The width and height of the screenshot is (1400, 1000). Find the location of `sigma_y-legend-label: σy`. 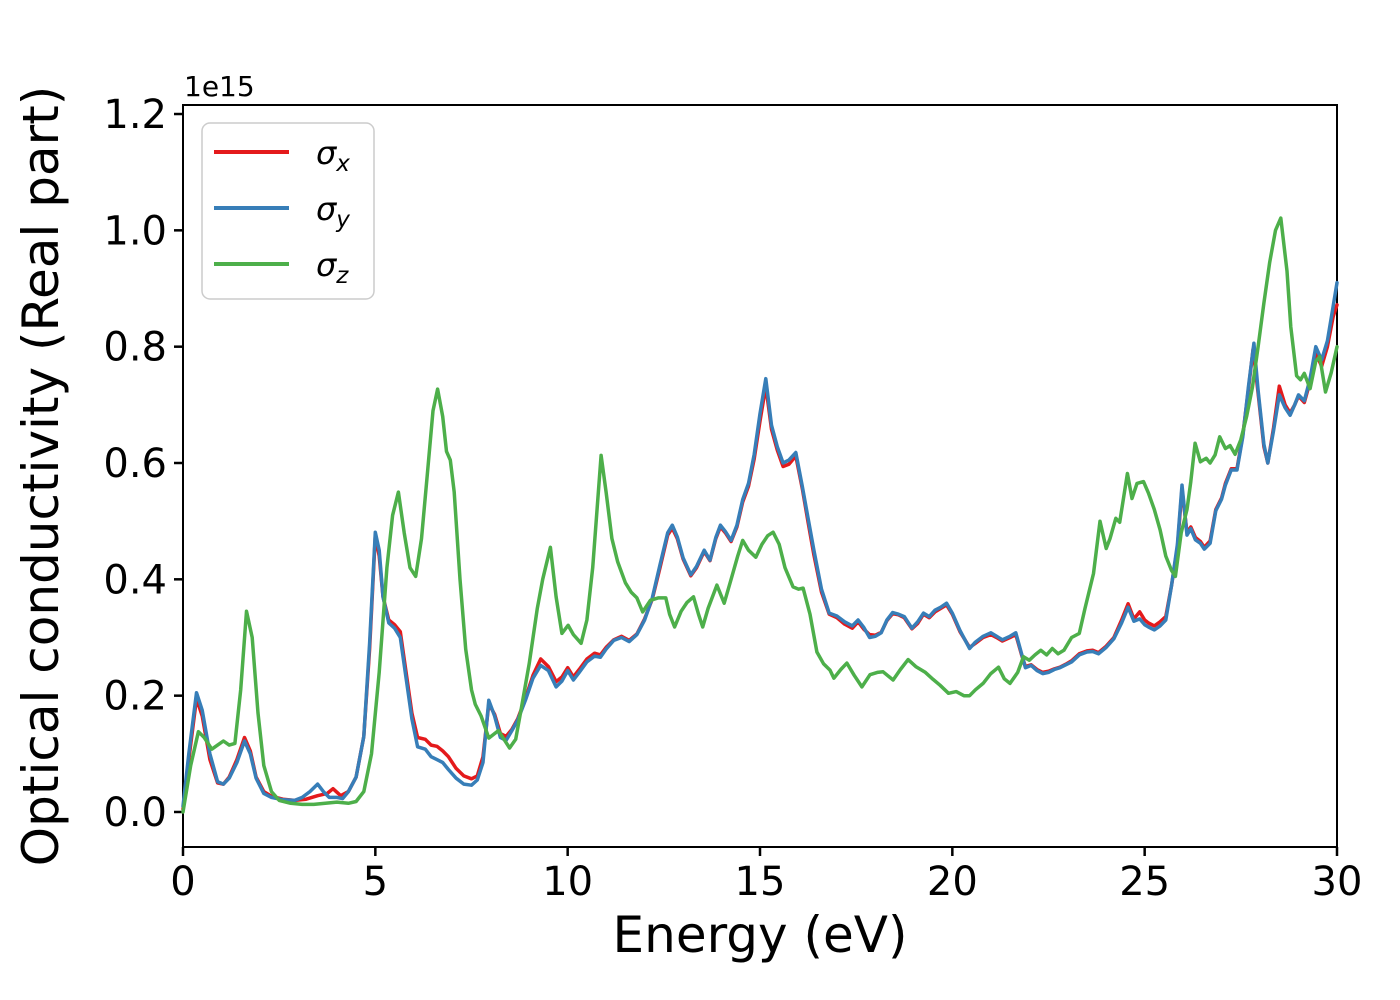

sigma_y-legend-label: σy is located at coordinates (333, 211).